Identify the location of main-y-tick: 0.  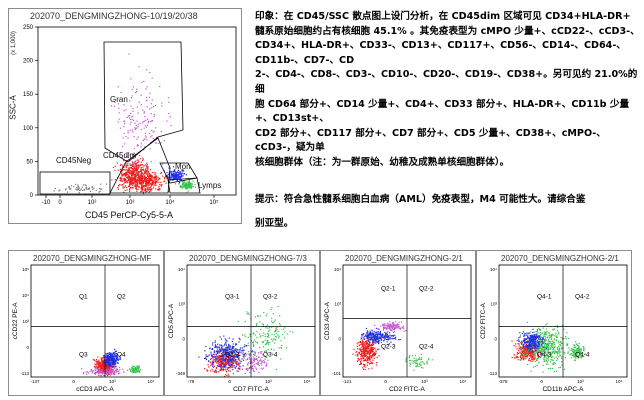
(32, 196).